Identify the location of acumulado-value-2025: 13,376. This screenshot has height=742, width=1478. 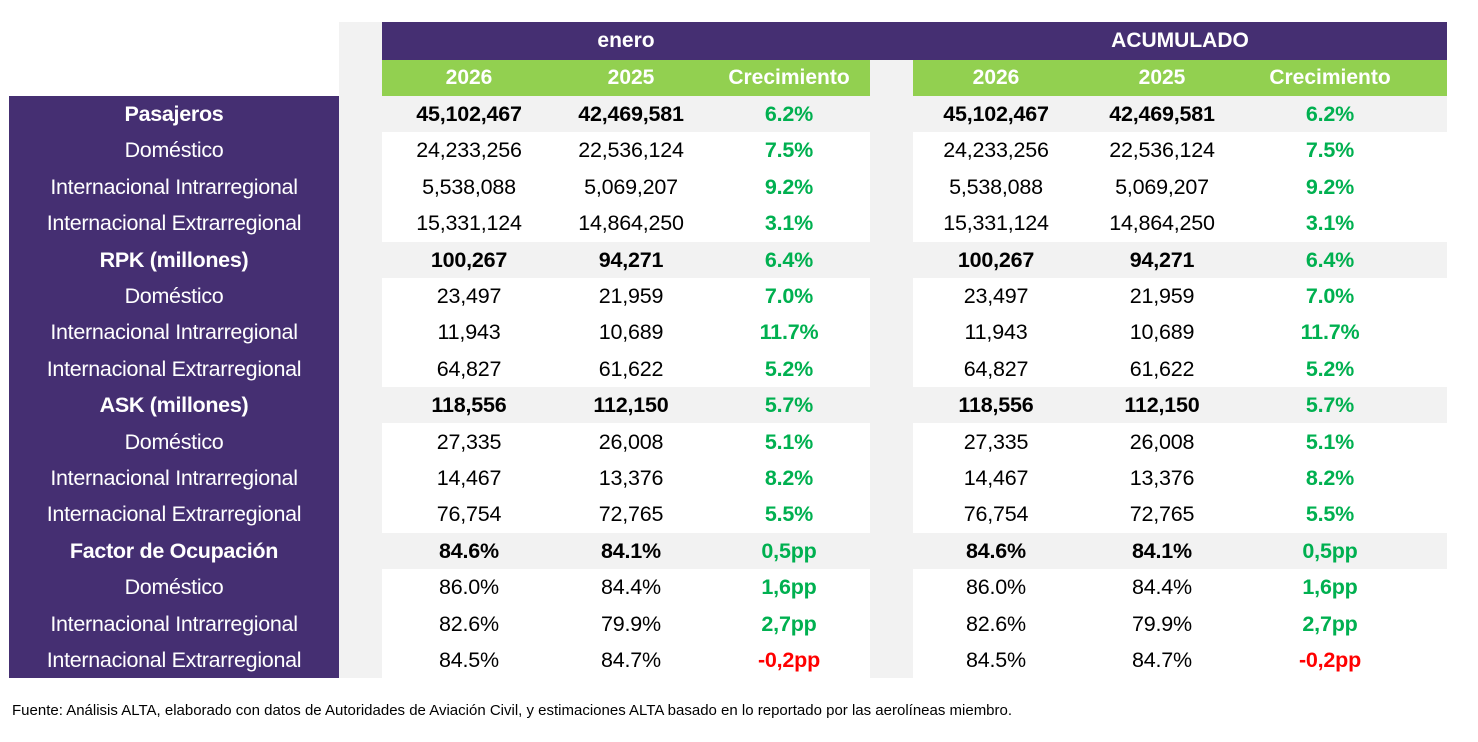
(1162, 478).